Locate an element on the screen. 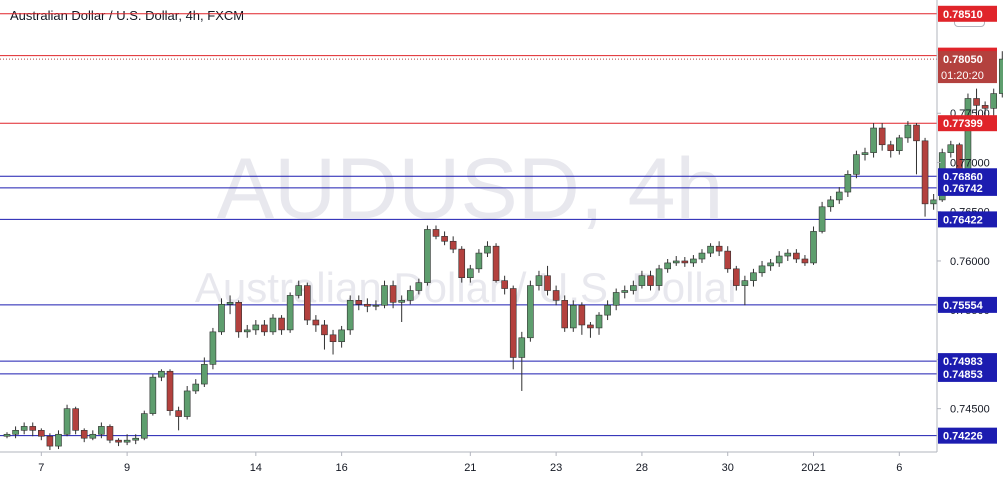 This screenshot has width=1003, height=486. level-label: 0.77399 is located at coordinates (963, 124).